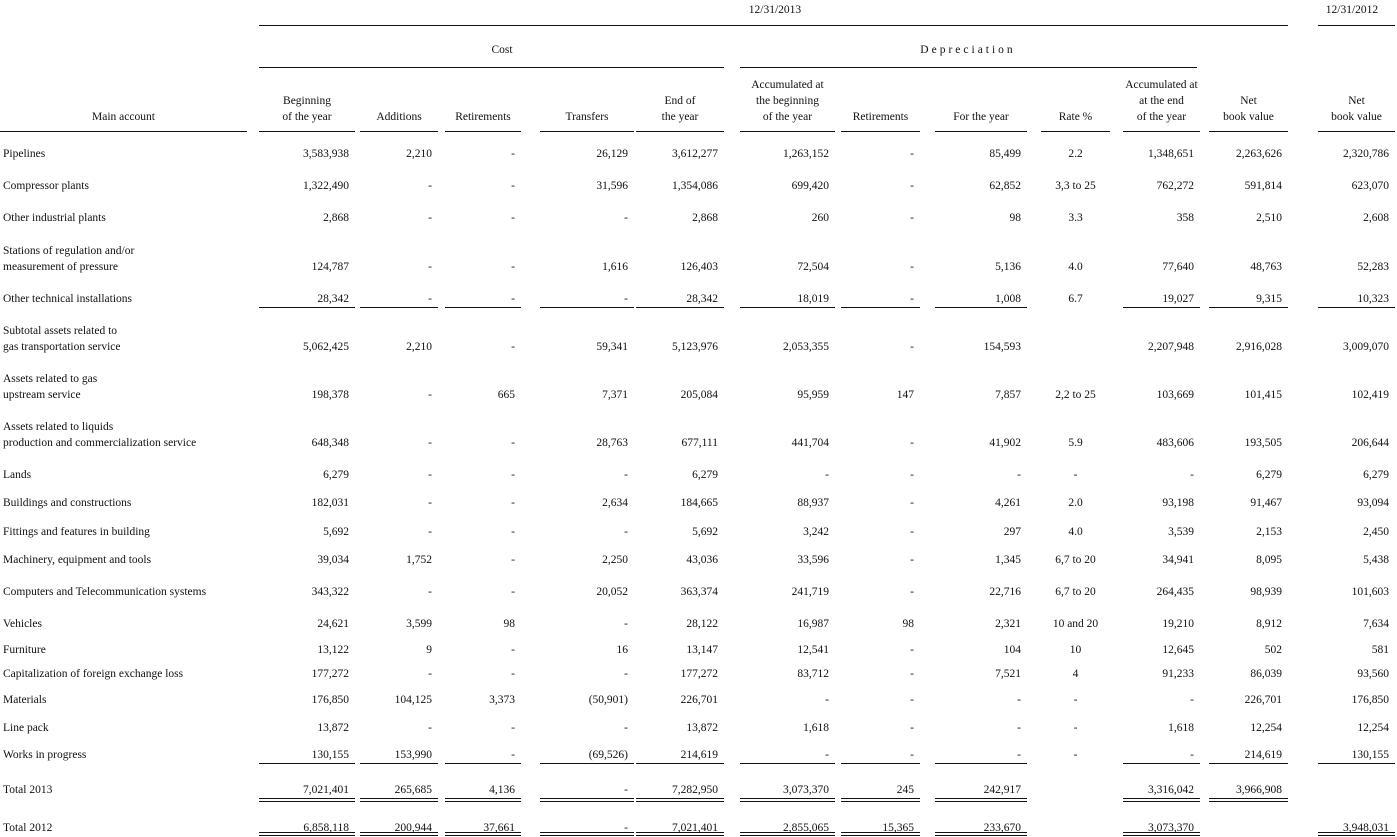  I want to click on cell-value: 198,378, so click(330, 395).